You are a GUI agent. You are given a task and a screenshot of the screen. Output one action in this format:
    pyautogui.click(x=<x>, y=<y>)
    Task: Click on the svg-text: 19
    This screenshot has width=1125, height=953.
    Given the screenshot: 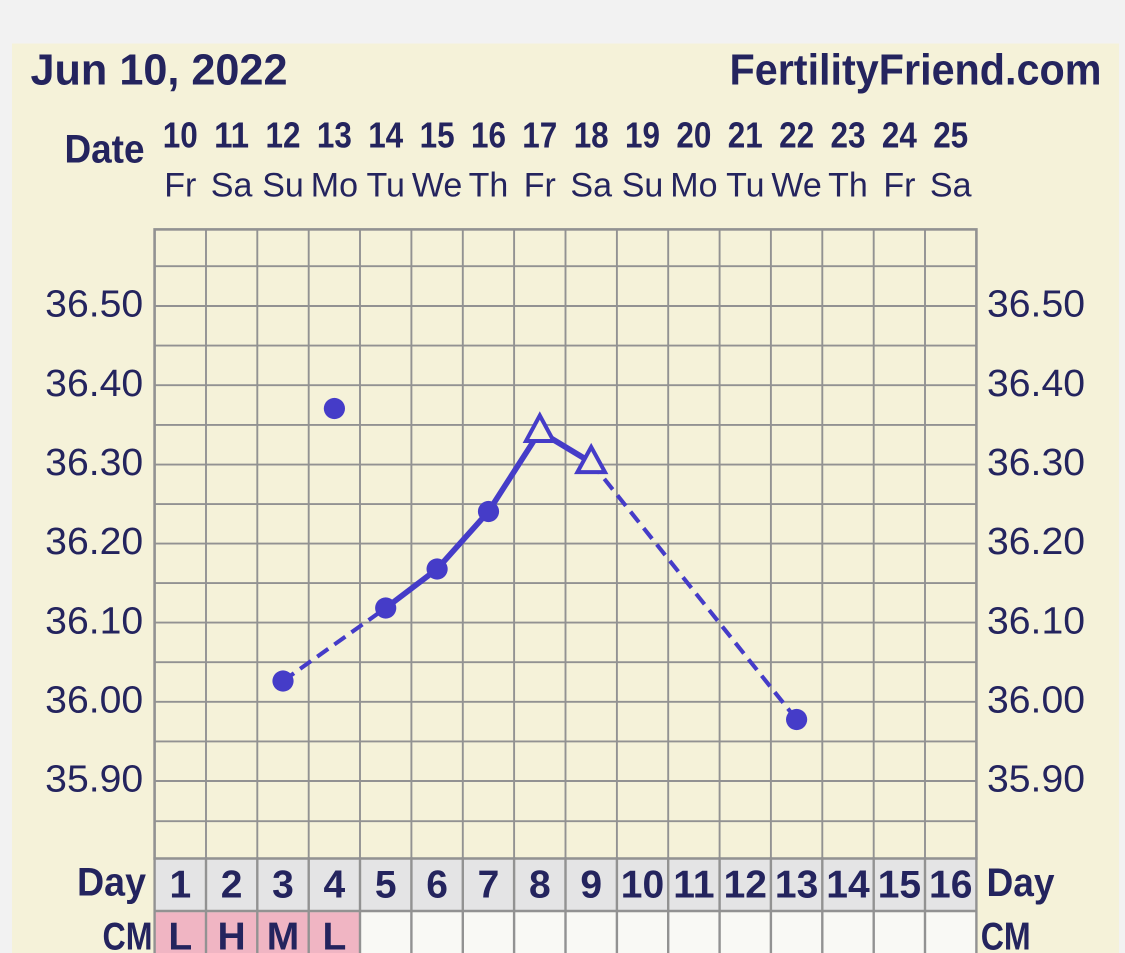 What is the action you would take?
    pyautogui.click(x=642, y=135)
    